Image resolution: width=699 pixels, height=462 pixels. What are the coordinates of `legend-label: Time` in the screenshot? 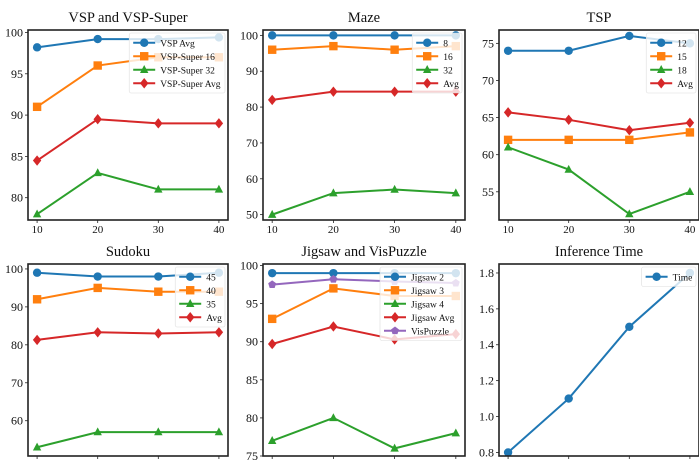 It's located at (683, 278).